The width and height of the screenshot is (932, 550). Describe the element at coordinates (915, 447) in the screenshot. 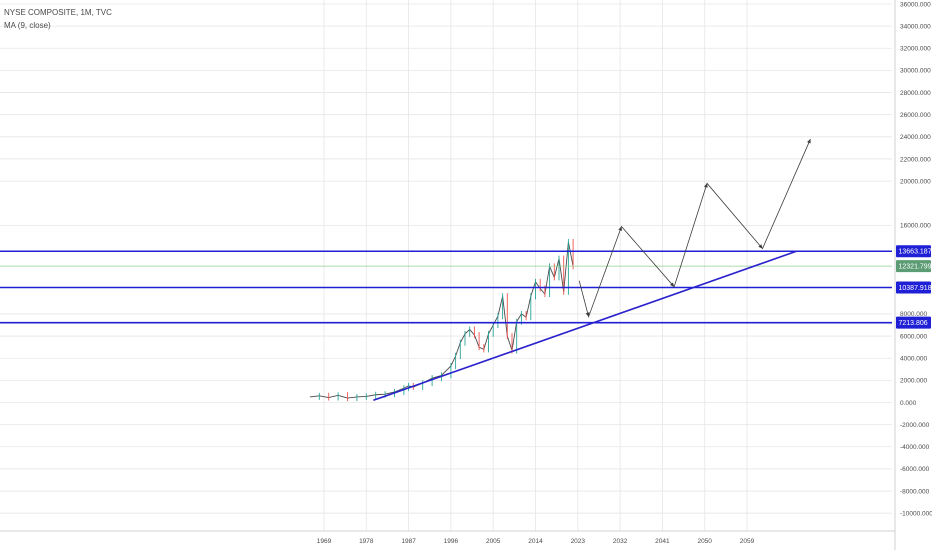

I see `y-tick-label: -4000.000` at that location.